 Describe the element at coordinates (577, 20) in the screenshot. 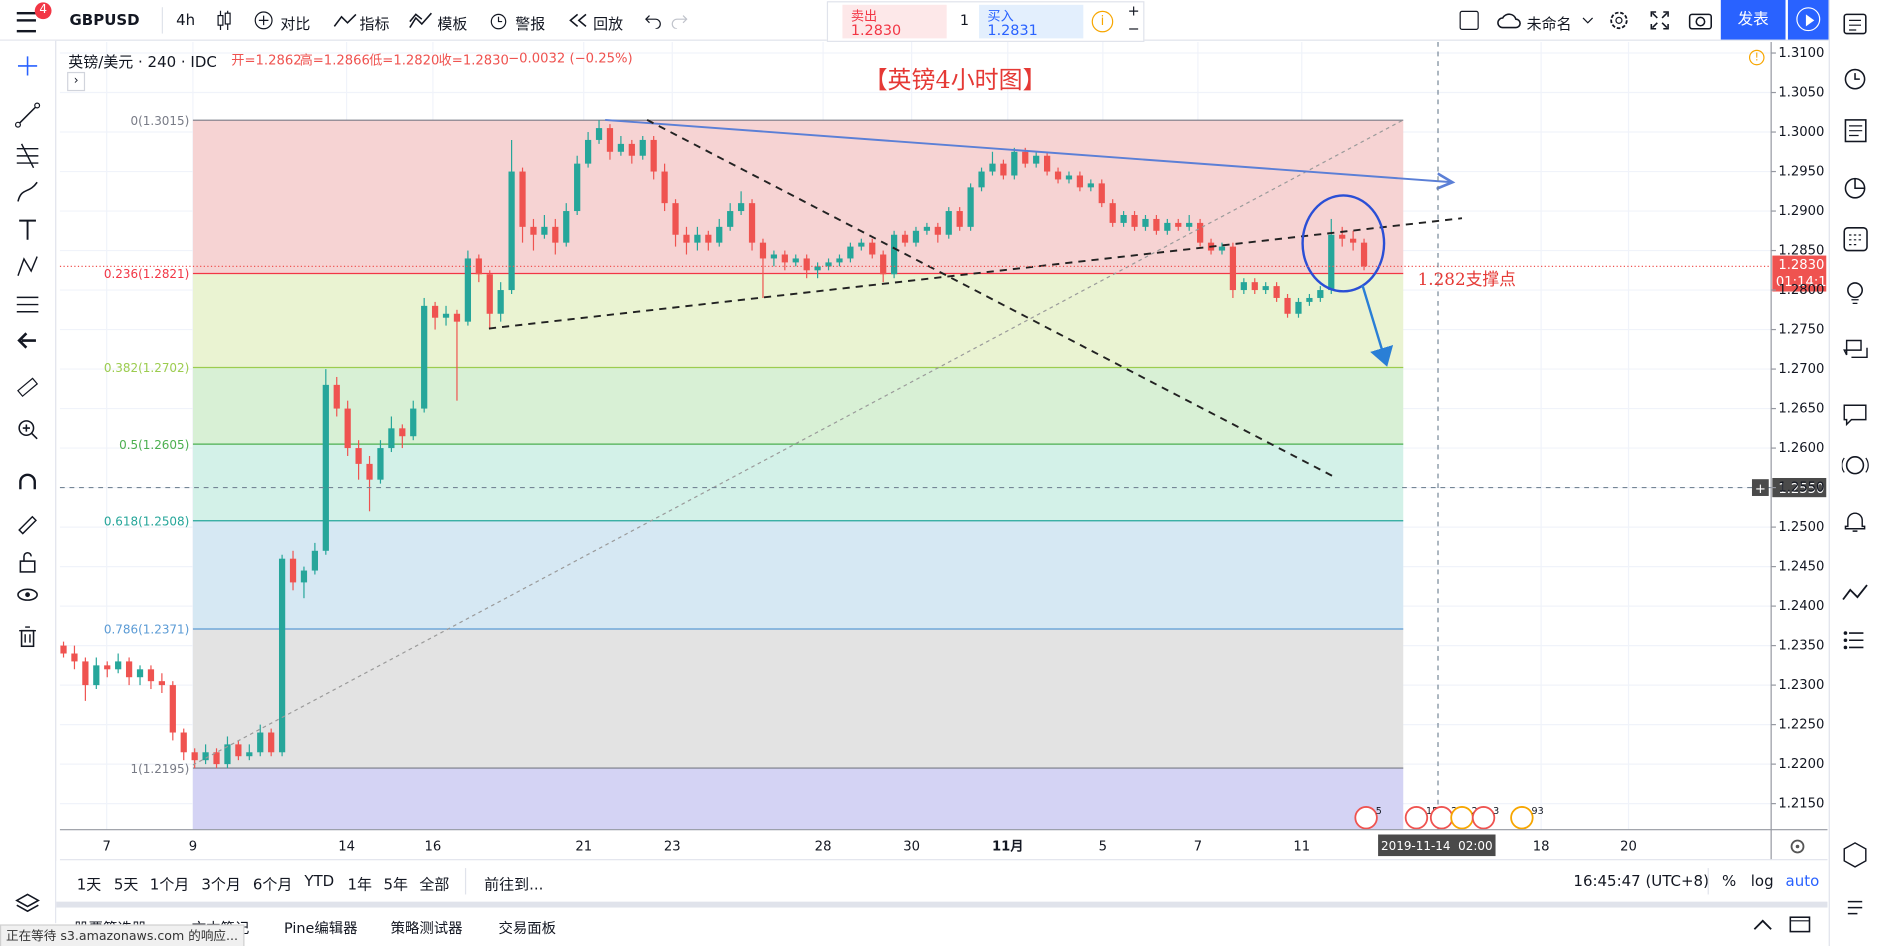

I see `replay-icon` at that location.